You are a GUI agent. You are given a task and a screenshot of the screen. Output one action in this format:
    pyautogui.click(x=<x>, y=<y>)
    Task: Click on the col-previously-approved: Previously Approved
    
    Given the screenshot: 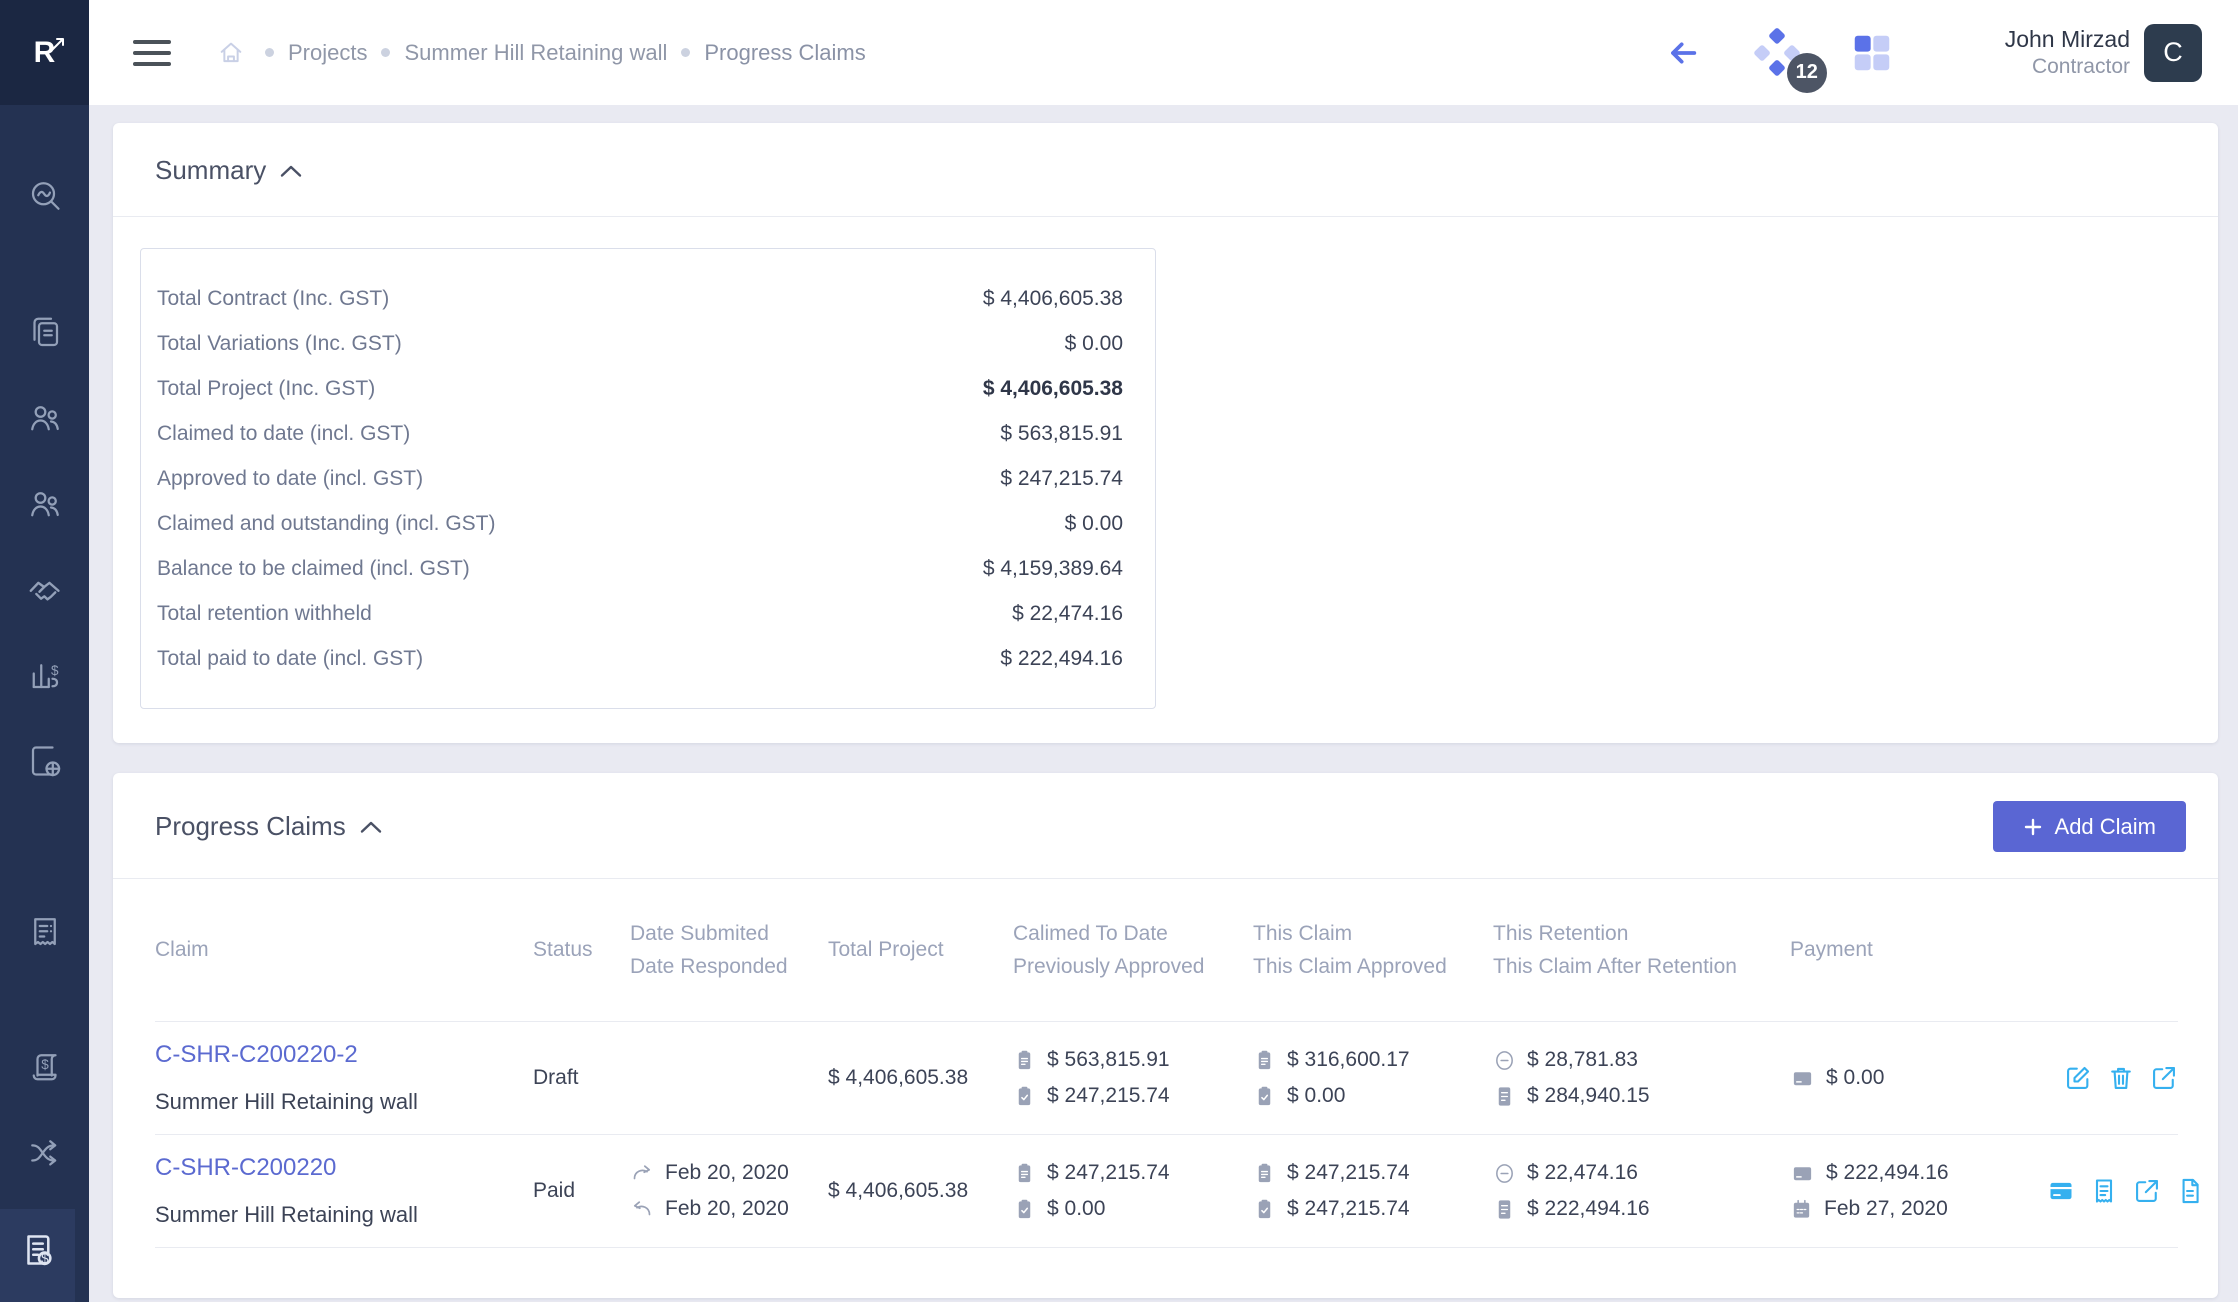 What is the action you would take?
    pyautogui.click(x=1109, y=966)
    